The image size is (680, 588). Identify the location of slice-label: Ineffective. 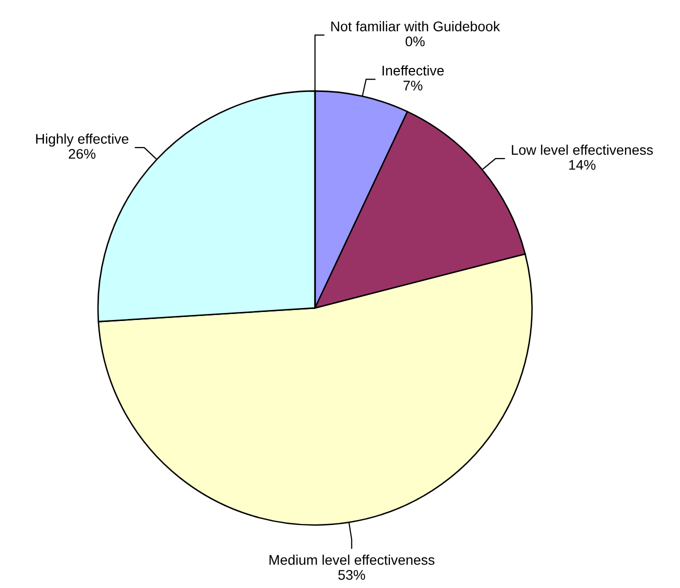
(413, 70).